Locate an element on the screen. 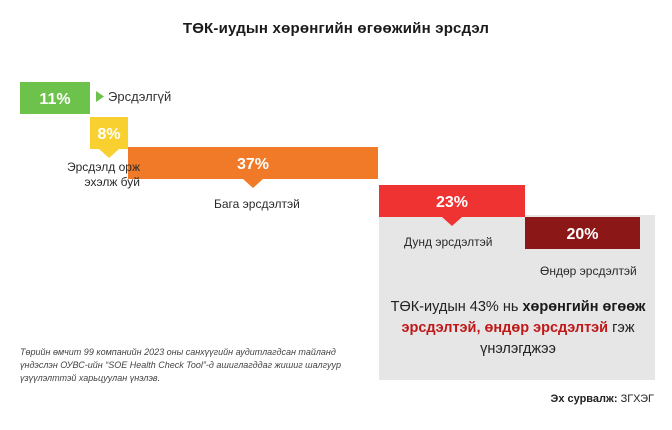 The height and width of the screenshot is (430, 672). summary-part-4: гэж үнэлэгджээ is located at coordinates (557, 338).